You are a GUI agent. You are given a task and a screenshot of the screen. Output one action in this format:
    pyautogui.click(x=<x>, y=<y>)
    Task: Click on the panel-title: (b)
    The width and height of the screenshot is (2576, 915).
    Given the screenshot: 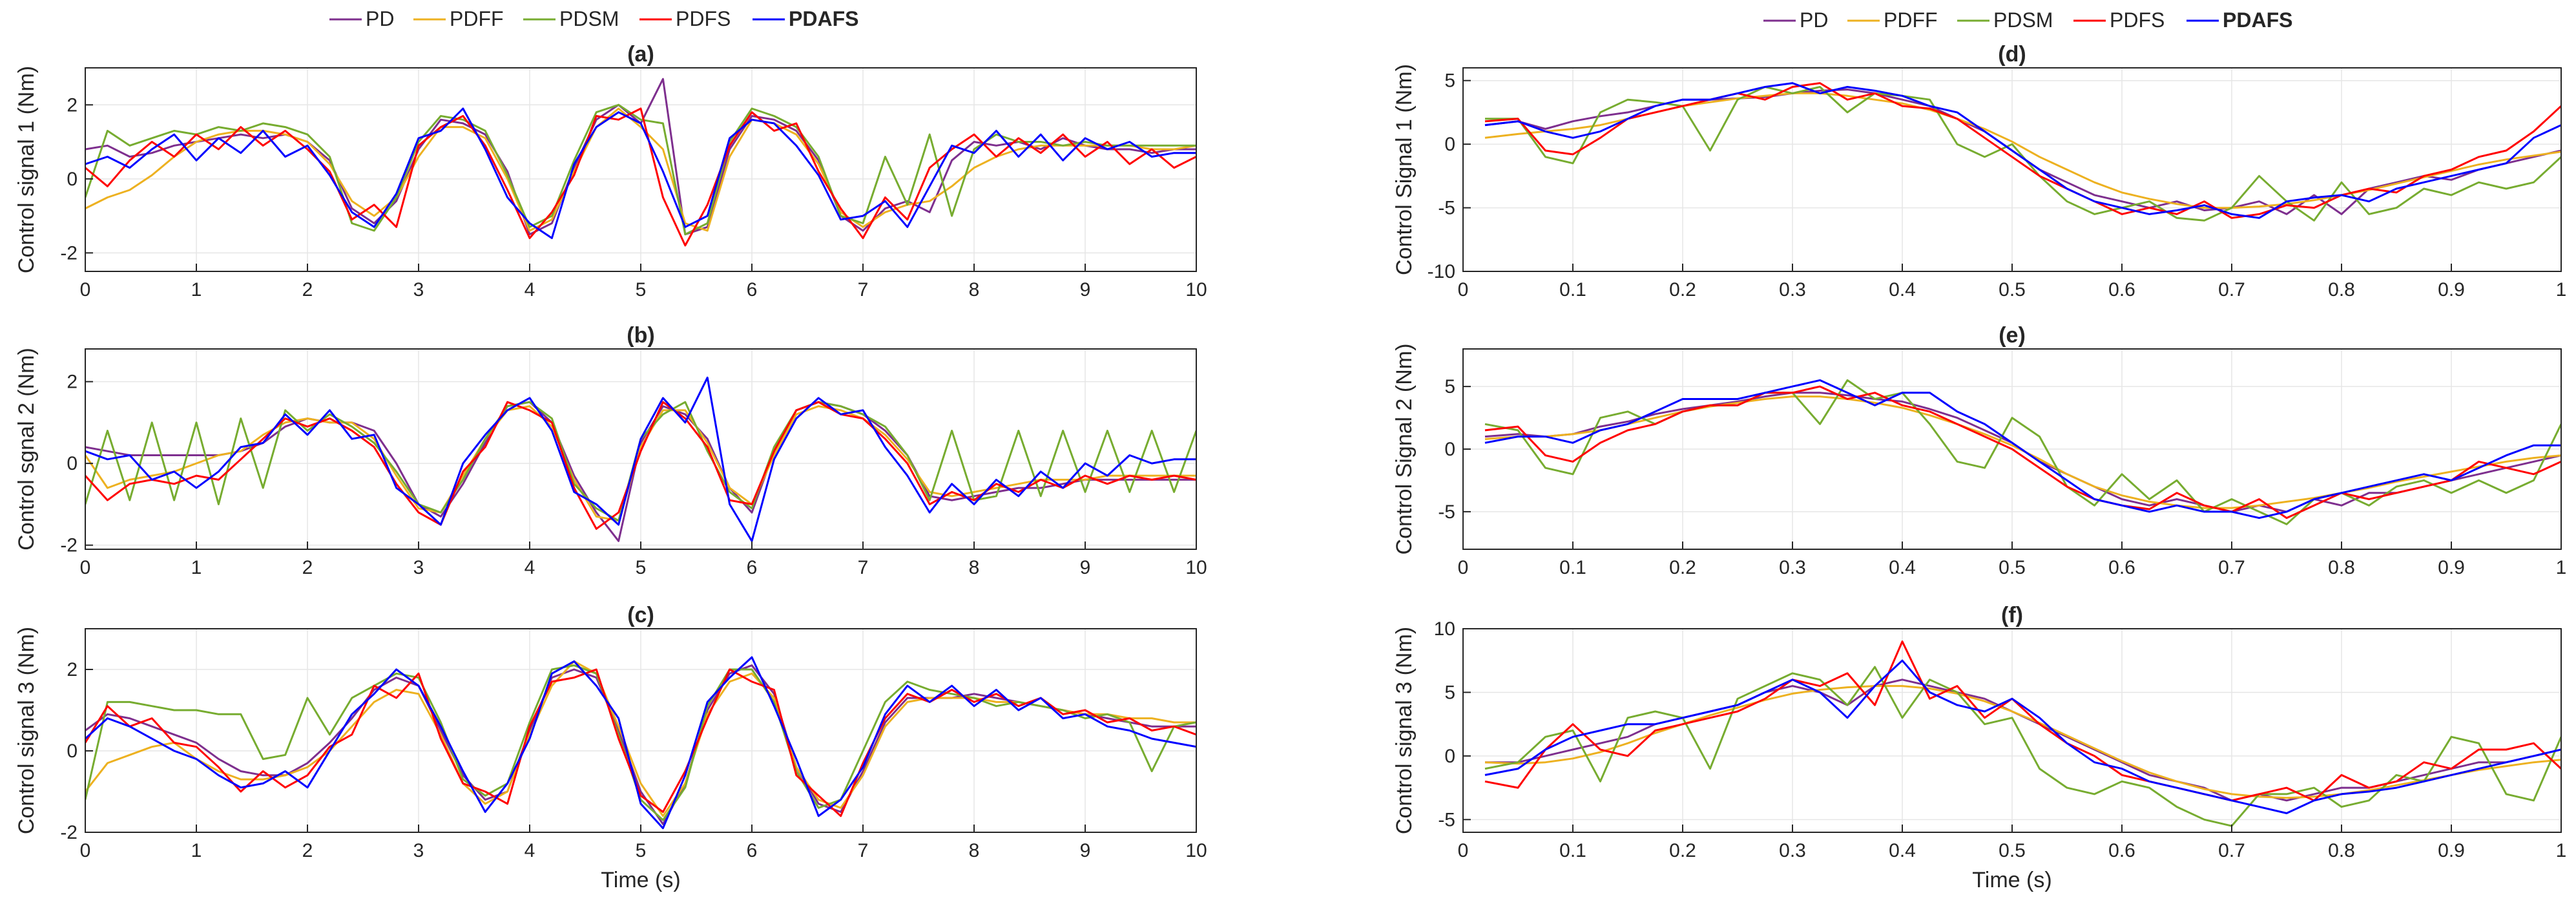 What is the action you would take?
    pyautogui.click(x=640, y=336)
    